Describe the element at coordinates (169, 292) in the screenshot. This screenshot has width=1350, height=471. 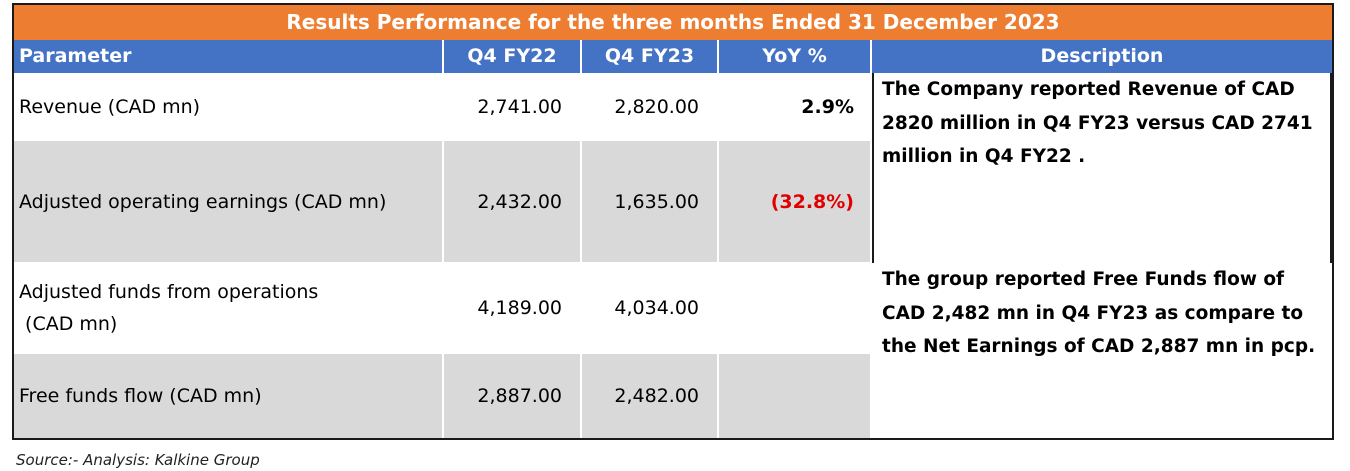
I see `table-row-adj-funds-parameter-line1: Adjusted funds from operations` at that location.